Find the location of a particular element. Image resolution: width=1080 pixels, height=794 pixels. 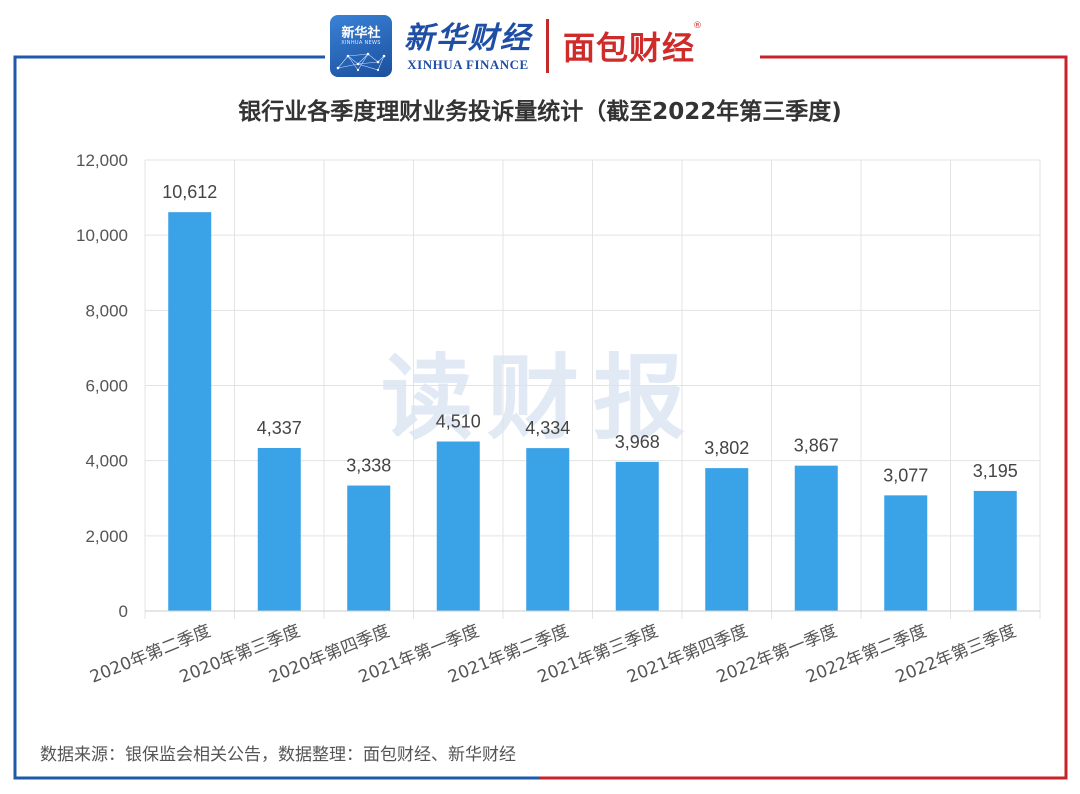

network-icon is located at coordinates (361, 62).